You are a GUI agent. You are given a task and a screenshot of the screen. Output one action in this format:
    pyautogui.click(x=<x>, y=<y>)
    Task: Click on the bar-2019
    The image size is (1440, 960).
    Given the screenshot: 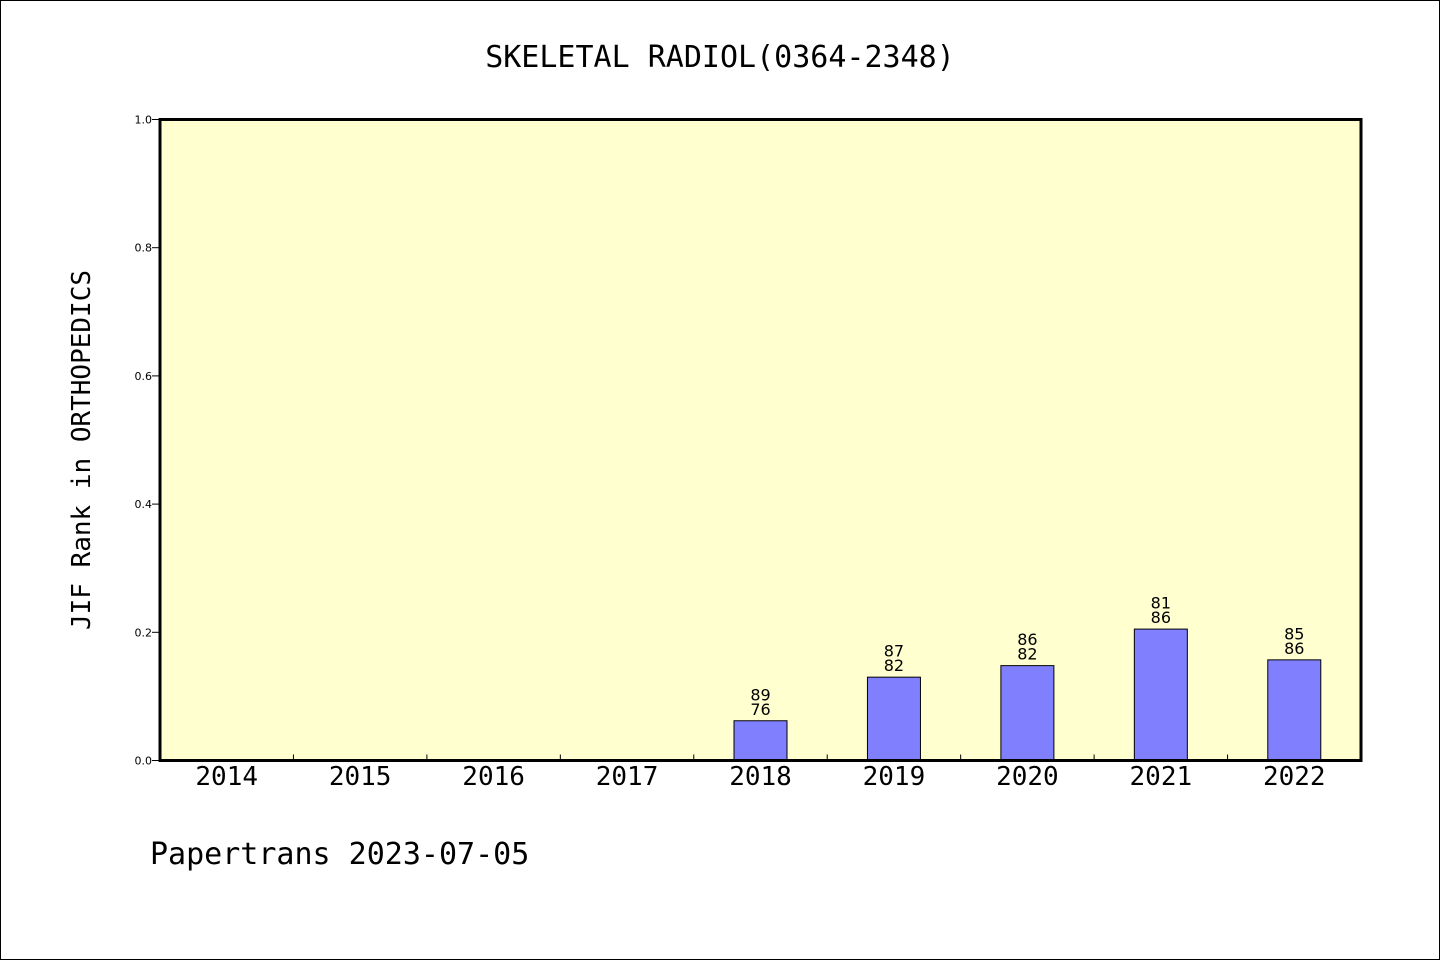 What is the action you would take?
    pyautogui.click(x=893, y=718)
    